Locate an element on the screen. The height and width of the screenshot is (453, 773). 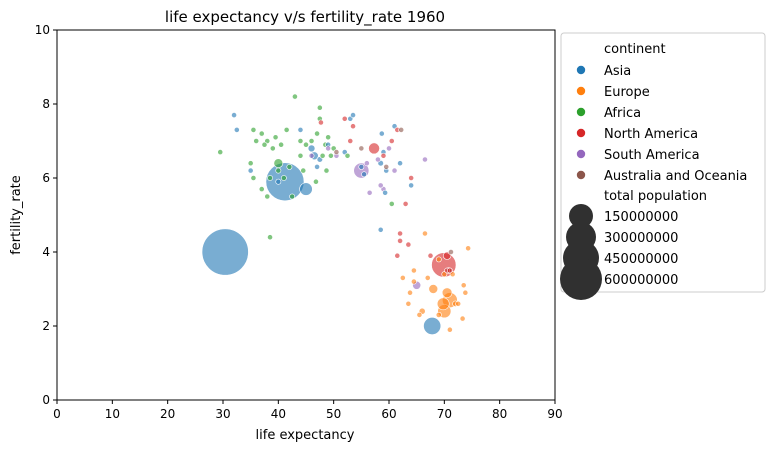
legend-hue-title: continent is located at coordinates (635, 49).